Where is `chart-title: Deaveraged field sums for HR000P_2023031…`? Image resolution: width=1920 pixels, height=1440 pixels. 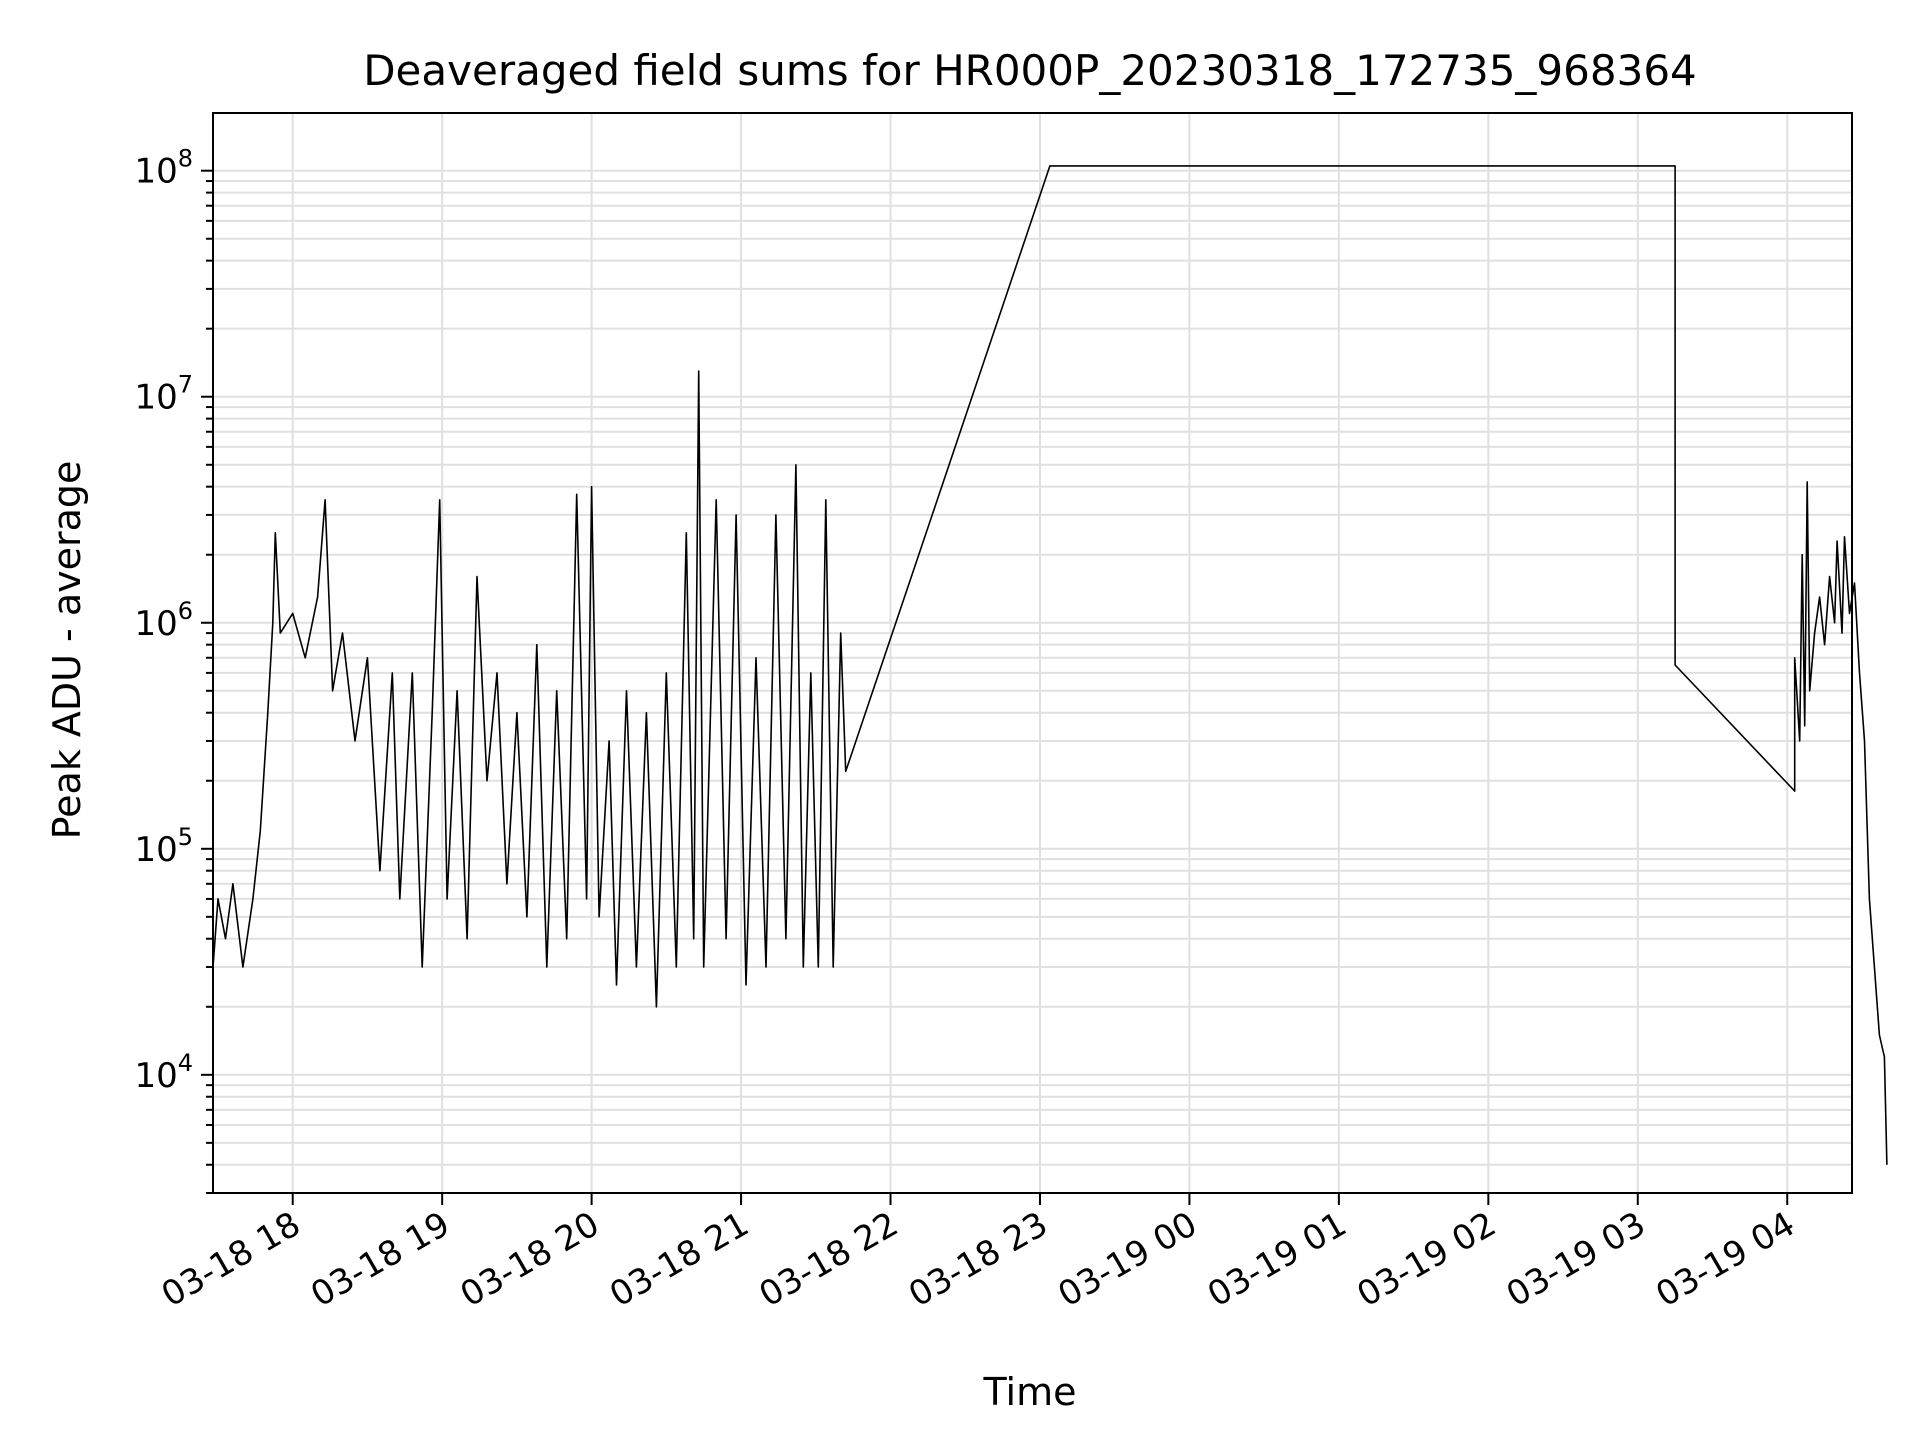 chart-title: Deaveraged field sums for HR000P_2023031… is located at coordinates (1030, 70).